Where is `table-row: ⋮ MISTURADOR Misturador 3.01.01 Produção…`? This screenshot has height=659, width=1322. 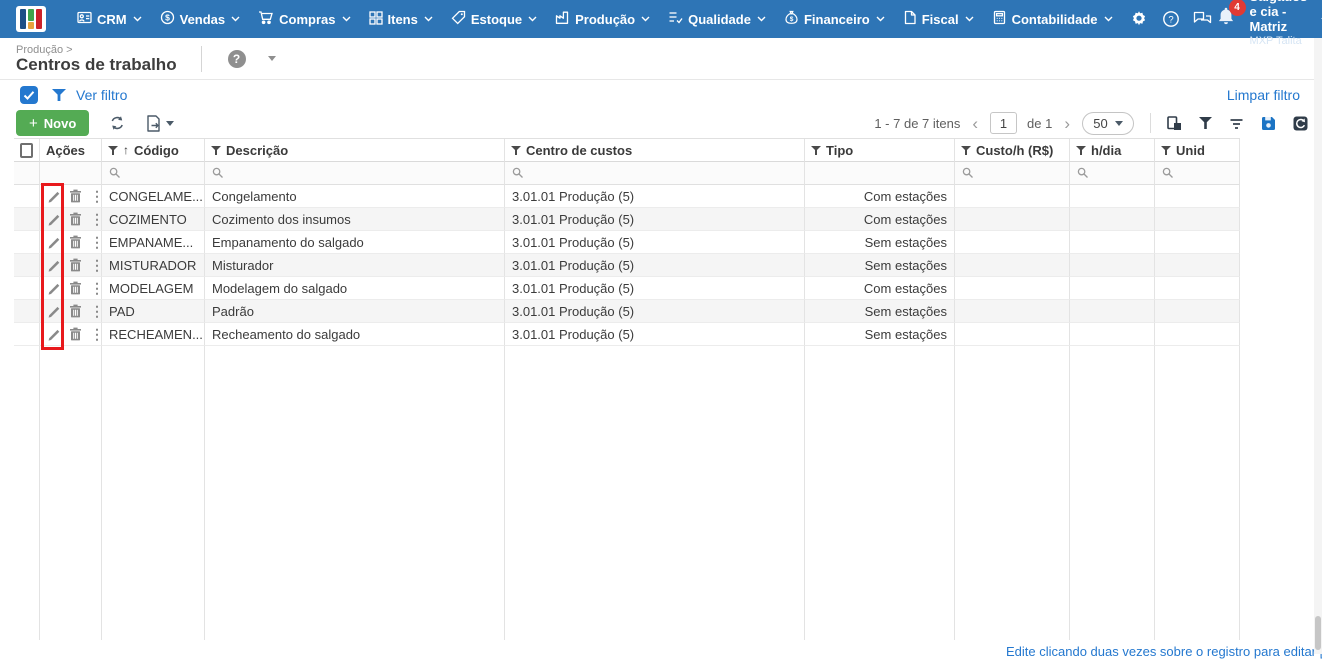 table-row: ⋮ MISTURADOR Misturador 3.01.01 Produção… is located at coordinates (627, 265).